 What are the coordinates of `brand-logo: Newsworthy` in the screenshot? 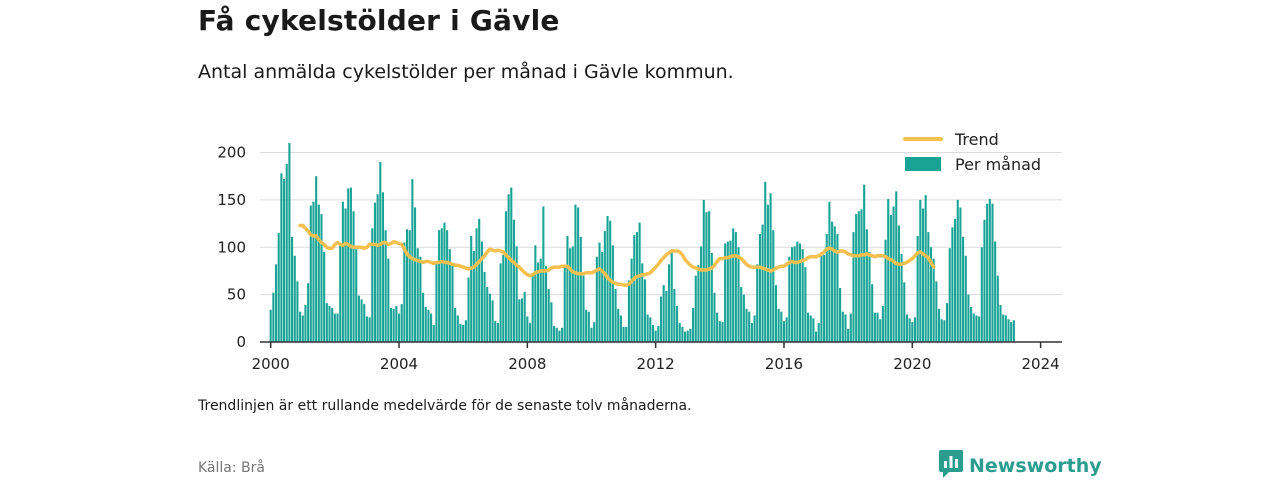 It's located at (1020, 466).